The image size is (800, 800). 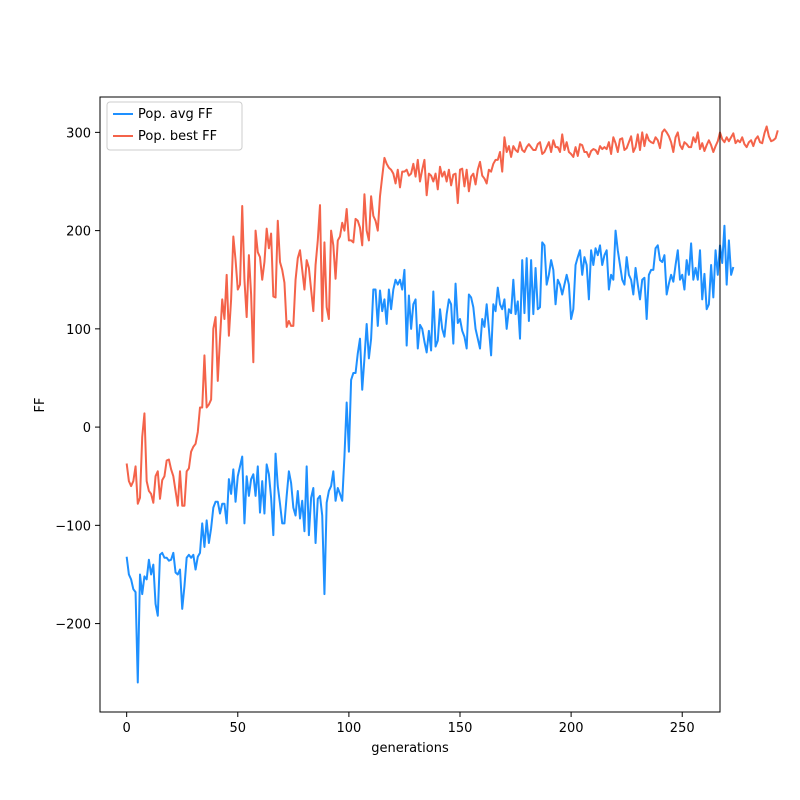 I want to click on x-axis: 0 50 100 150 200 250, so click(x=409, y=724).